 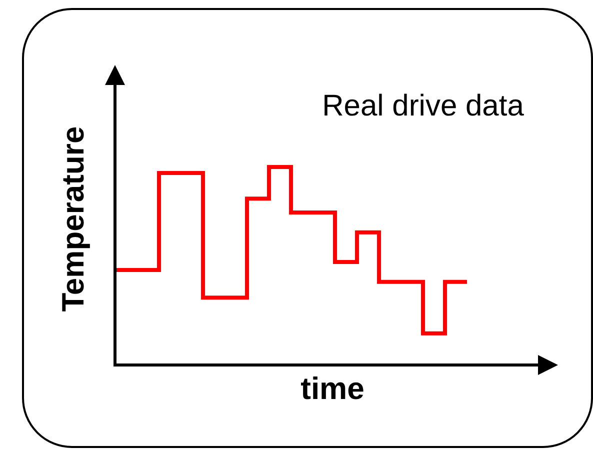 I want to click on chart-title: Real drive data, so click(x=423, y=106).